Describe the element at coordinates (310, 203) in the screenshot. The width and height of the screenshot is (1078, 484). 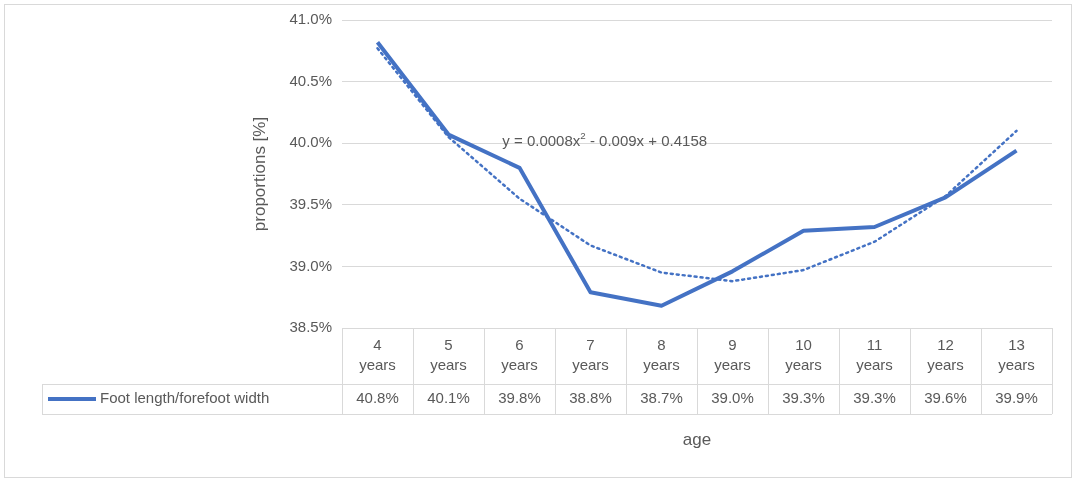
I see `y-tick-label: 39.5%` at that location.